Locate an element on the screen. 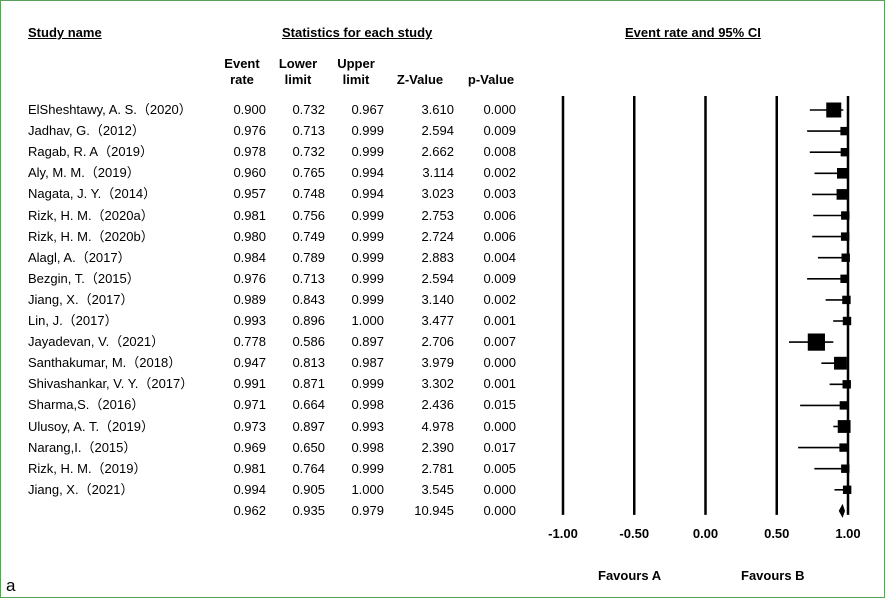  z-value-cell: 2.781 is located at coordinates (437, 468).